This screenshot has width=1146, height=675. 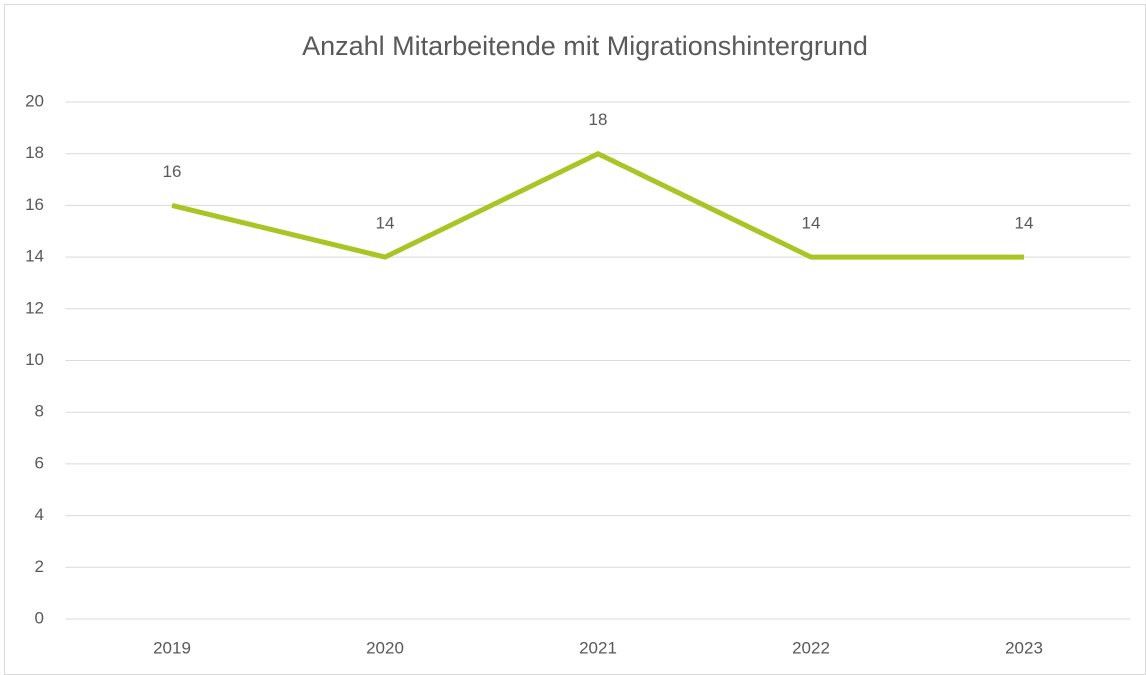 I want to click on x-tick-label: 2022, so click(x=811, y=647).